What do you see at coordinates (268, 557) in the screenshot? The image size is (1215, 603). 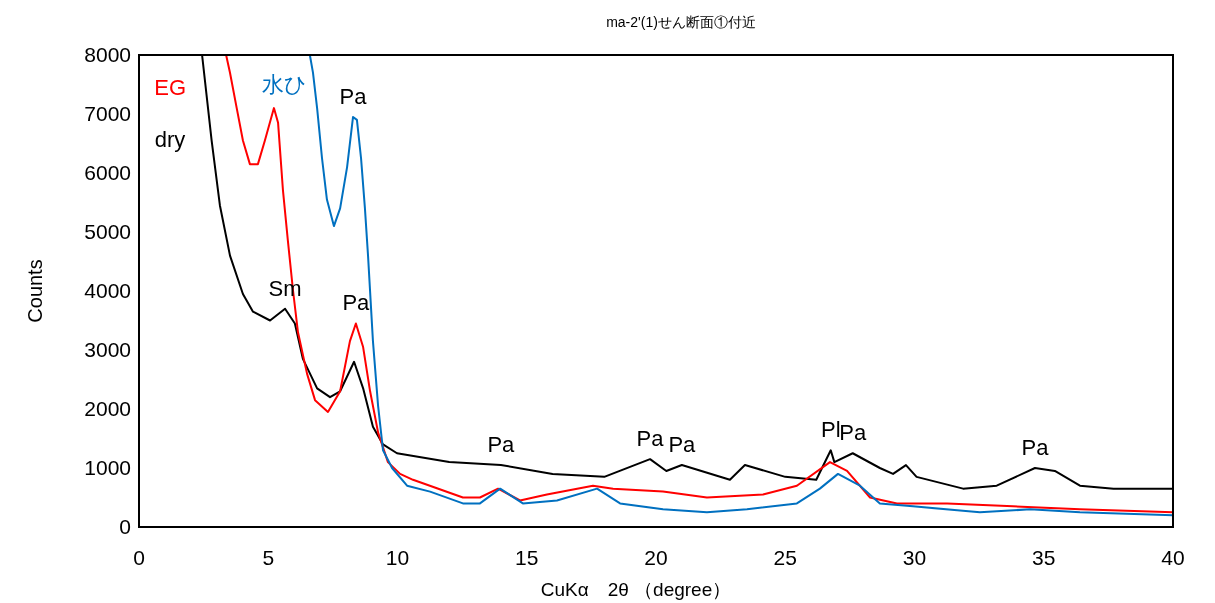 I see `x-tick-label: 5` at bounding box center [268, 557].